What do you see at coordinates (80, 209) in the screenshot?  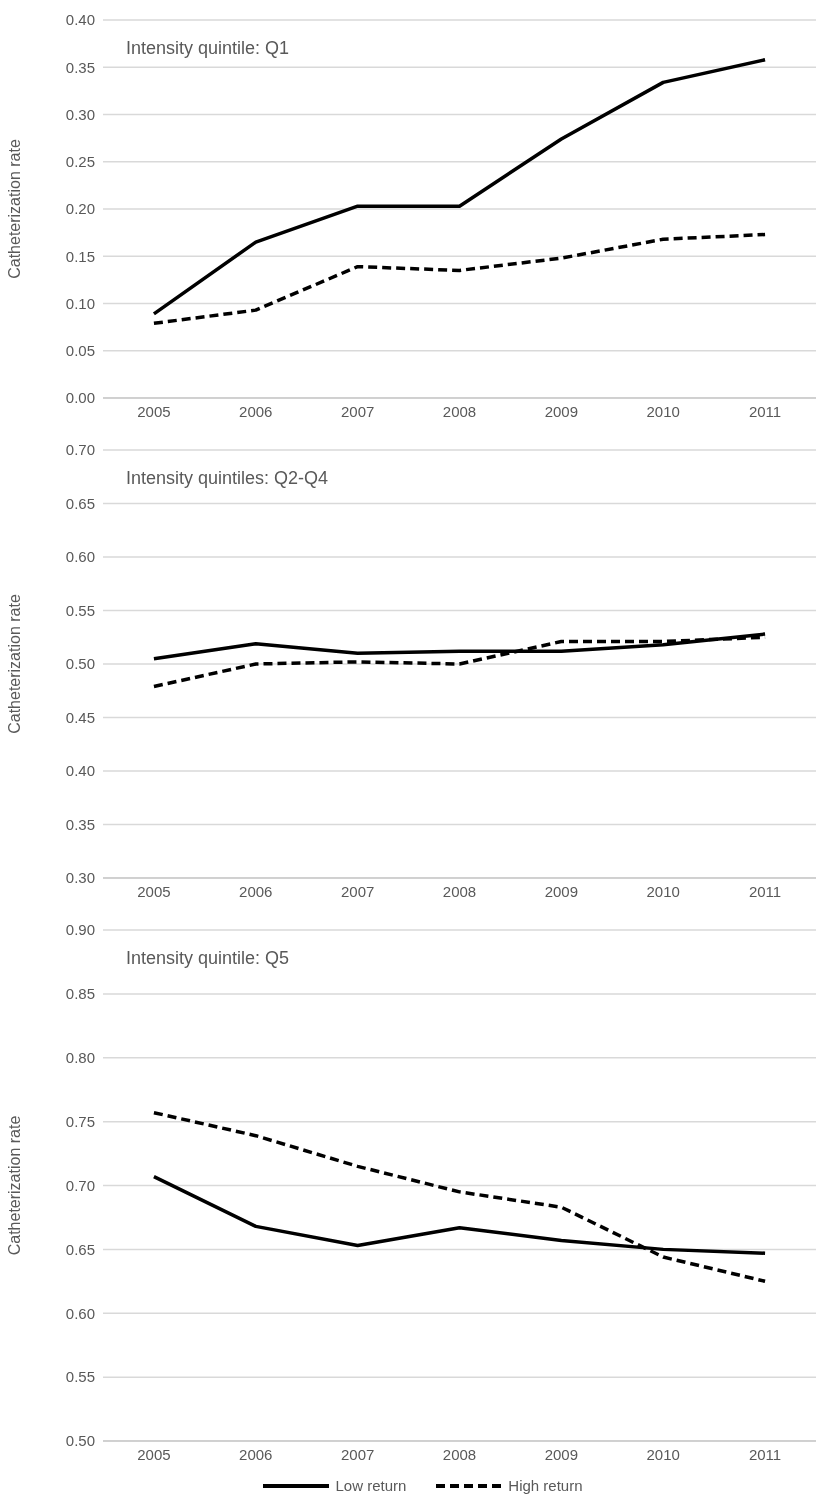 I see `y-tick-label: 0.20` at bounding box center [80, 209].